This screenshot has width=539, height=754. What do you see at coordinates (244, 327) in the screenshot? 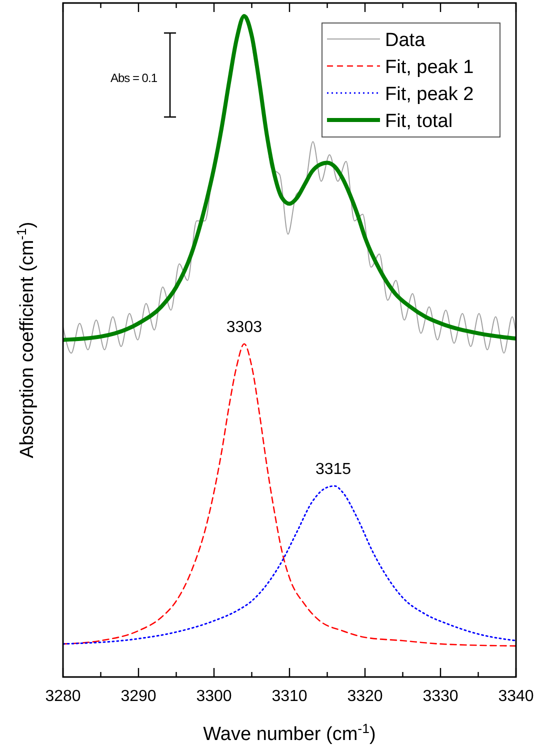
I see `annotation: 3303` at bounding box center [244, 327].